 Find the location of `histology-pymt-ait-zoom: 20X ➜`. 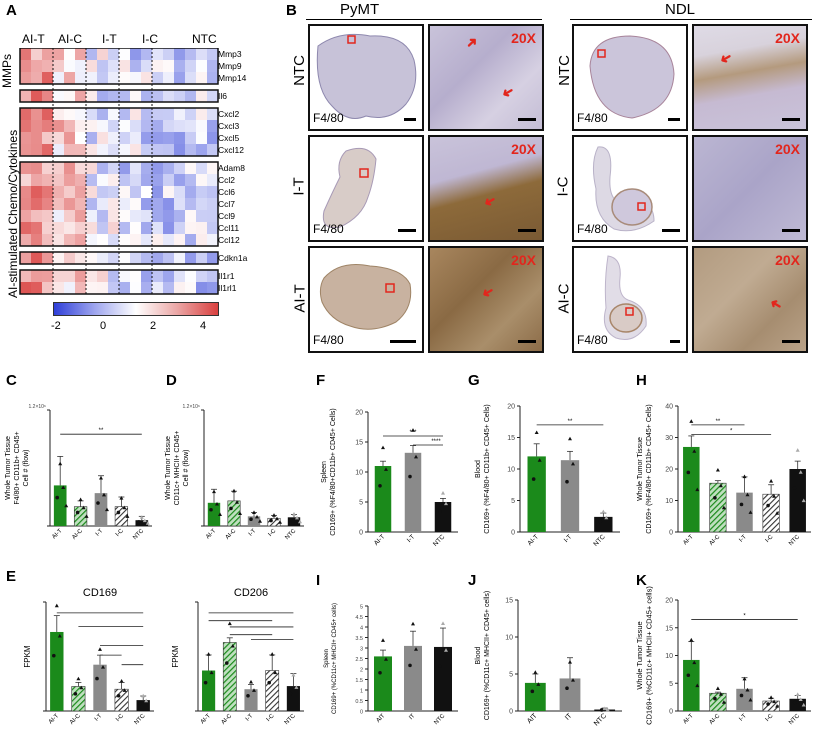

histology-pymt-ait-zoom: 20X ➜ is located at coordinates (486, 299).